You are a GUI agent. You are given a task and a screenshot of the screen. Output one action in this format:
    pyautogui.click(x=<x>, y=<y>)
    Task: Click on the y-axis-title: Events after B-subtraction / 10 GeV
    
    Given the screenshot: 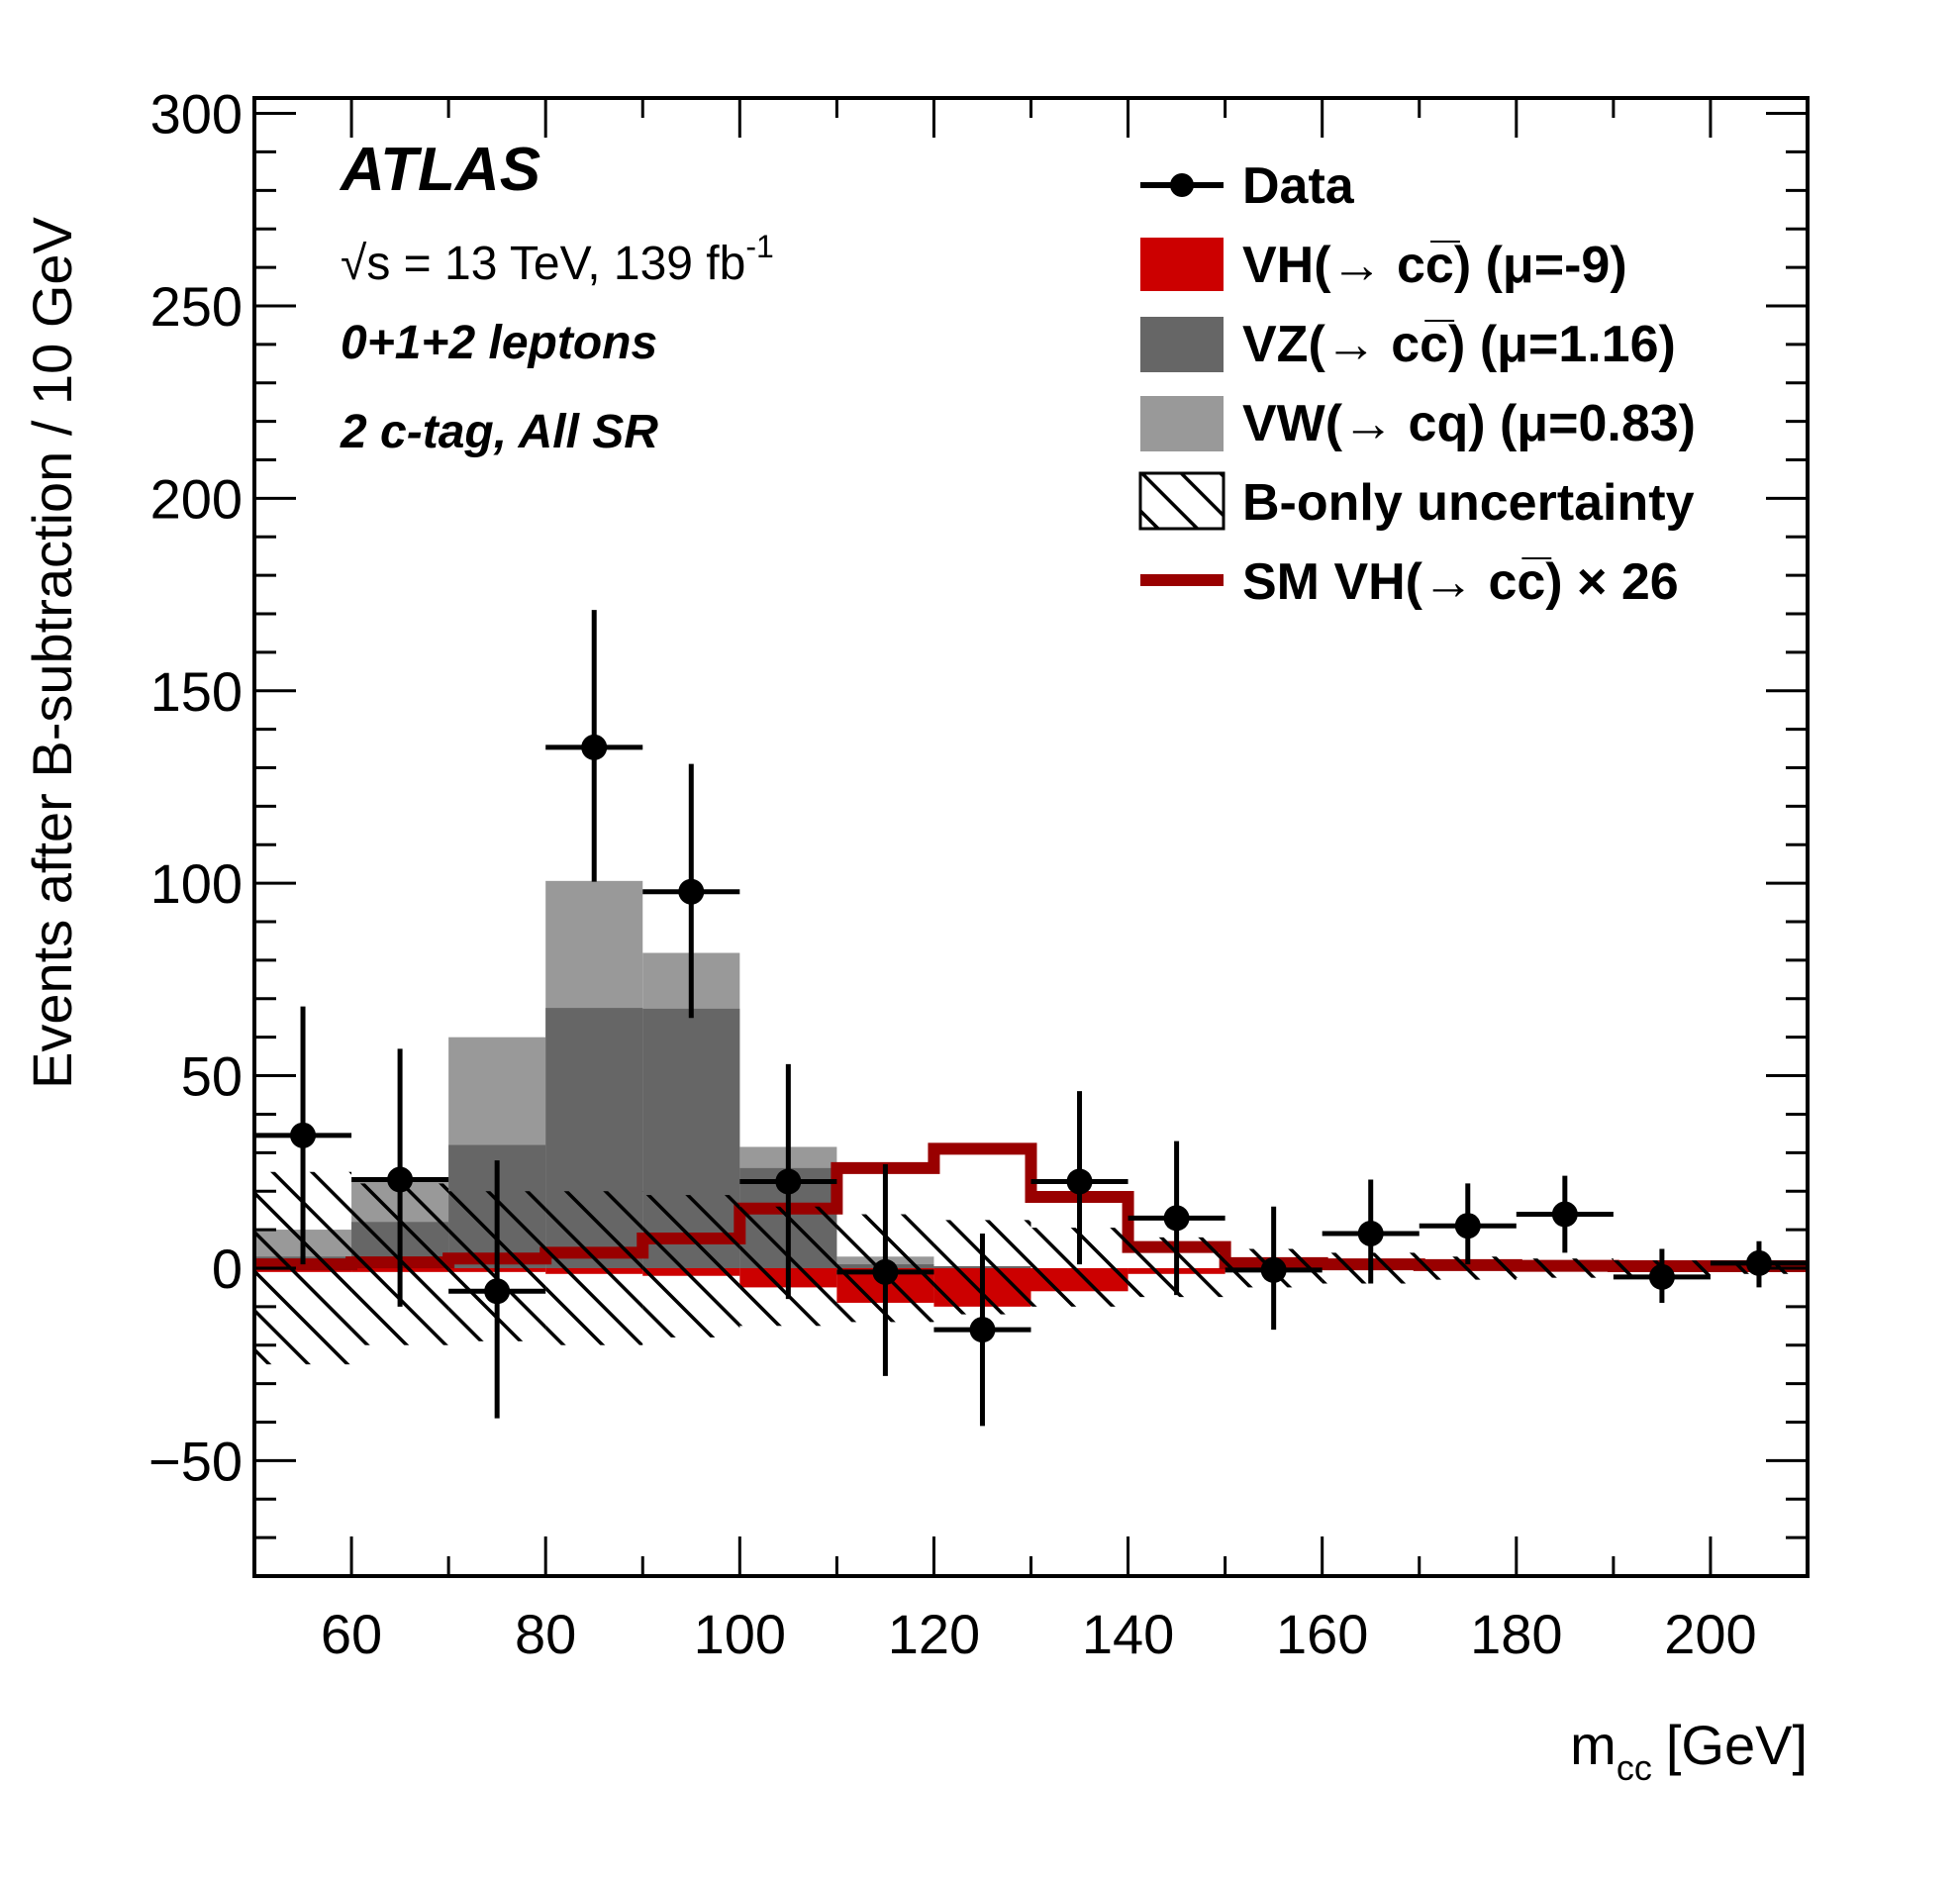 What is the action you would take?
    pyautogui.click(x=52, y=652)
    